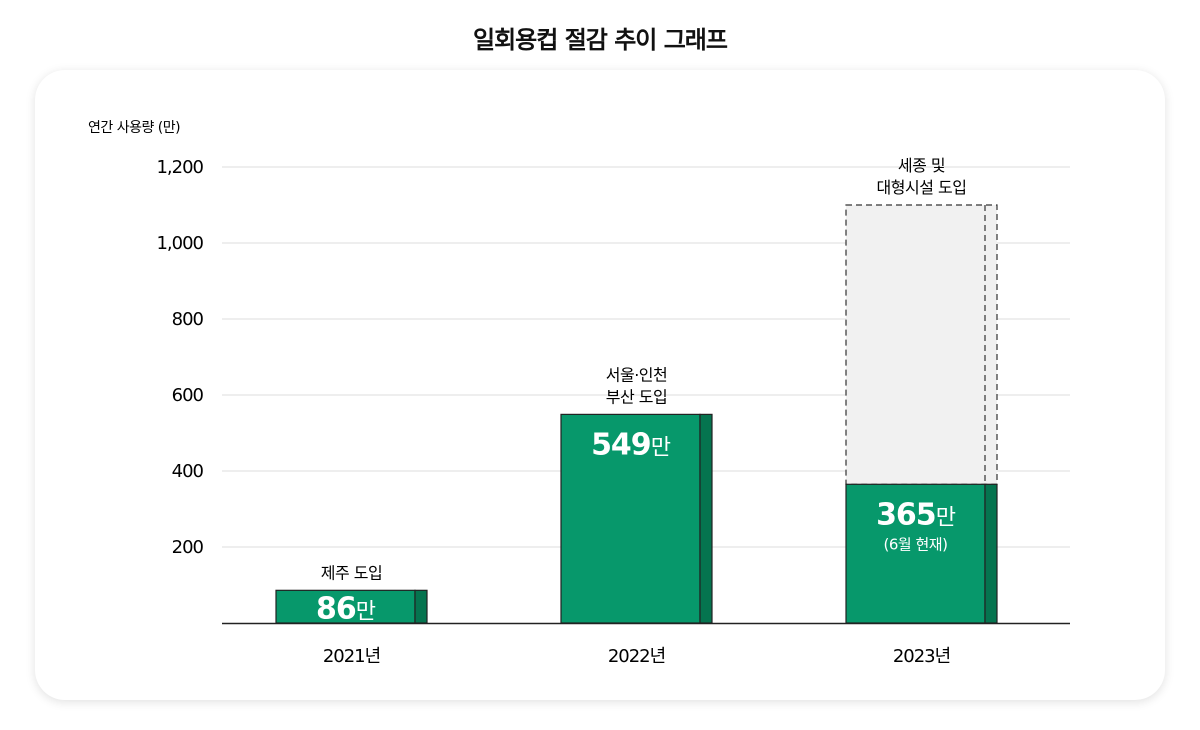 This screenshot has width=1200, height=730. I want to click on data-label: 86만, so click(346, 608).